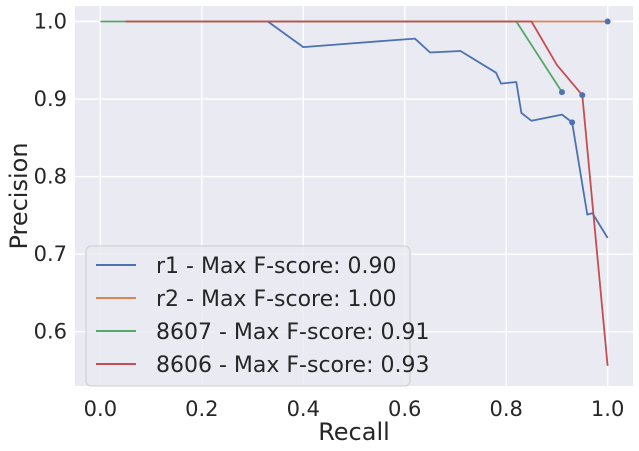 The width and height of the screenshot is (639, 451). Describe the element at coordinates (303, 409) in the screenshot. I see `x-tick-label: 0.4` at that location.